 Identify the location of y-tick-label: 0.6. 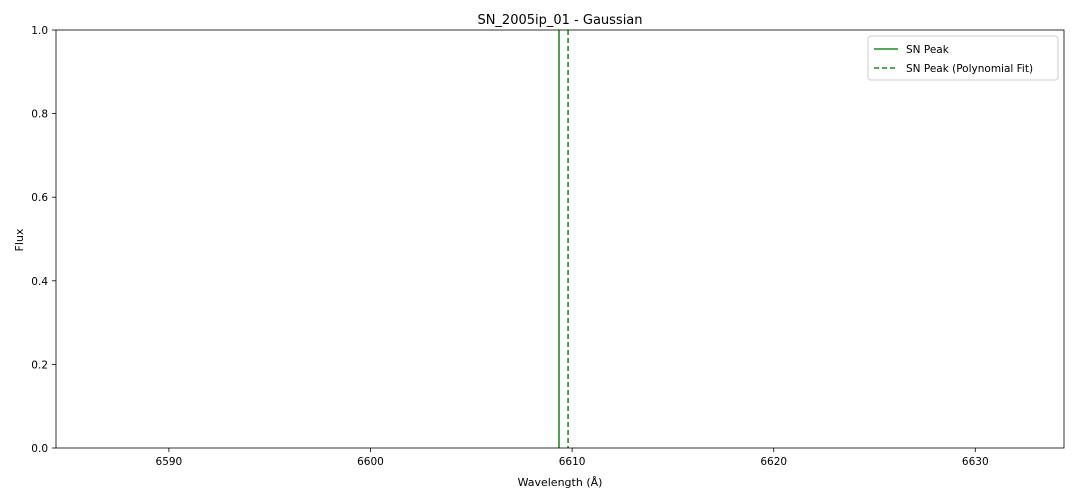
(39, 198).